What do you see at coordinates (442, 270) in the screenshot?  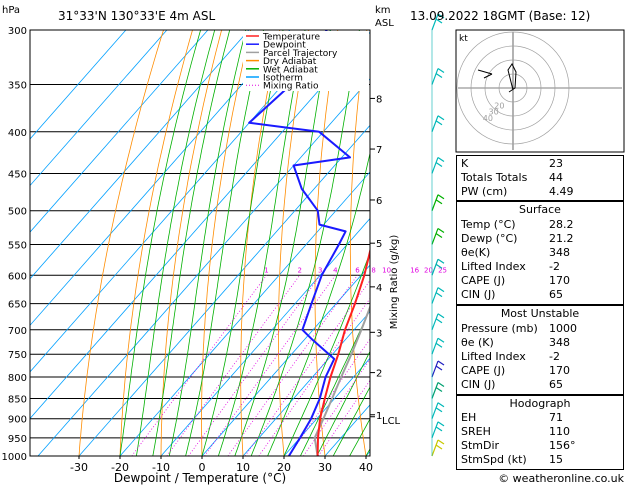 I see `mixing-ratio-label: 25` at bounding box center [442, 270].